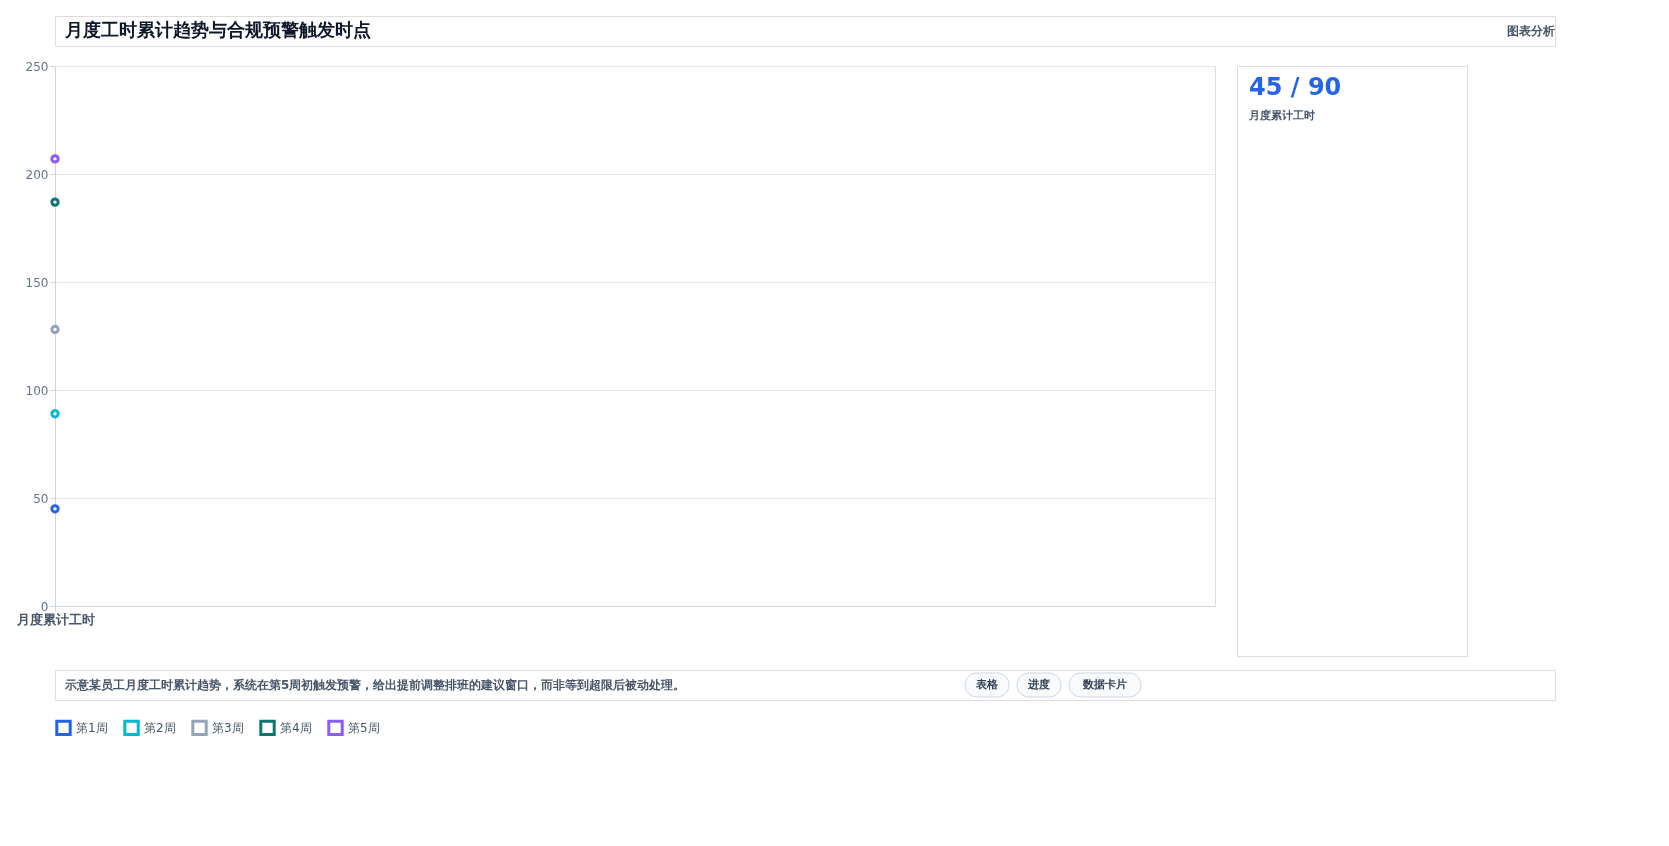 This screenshot has width=1669, height=846. I want to click on y-tick-label: 50, so click(41, 498).